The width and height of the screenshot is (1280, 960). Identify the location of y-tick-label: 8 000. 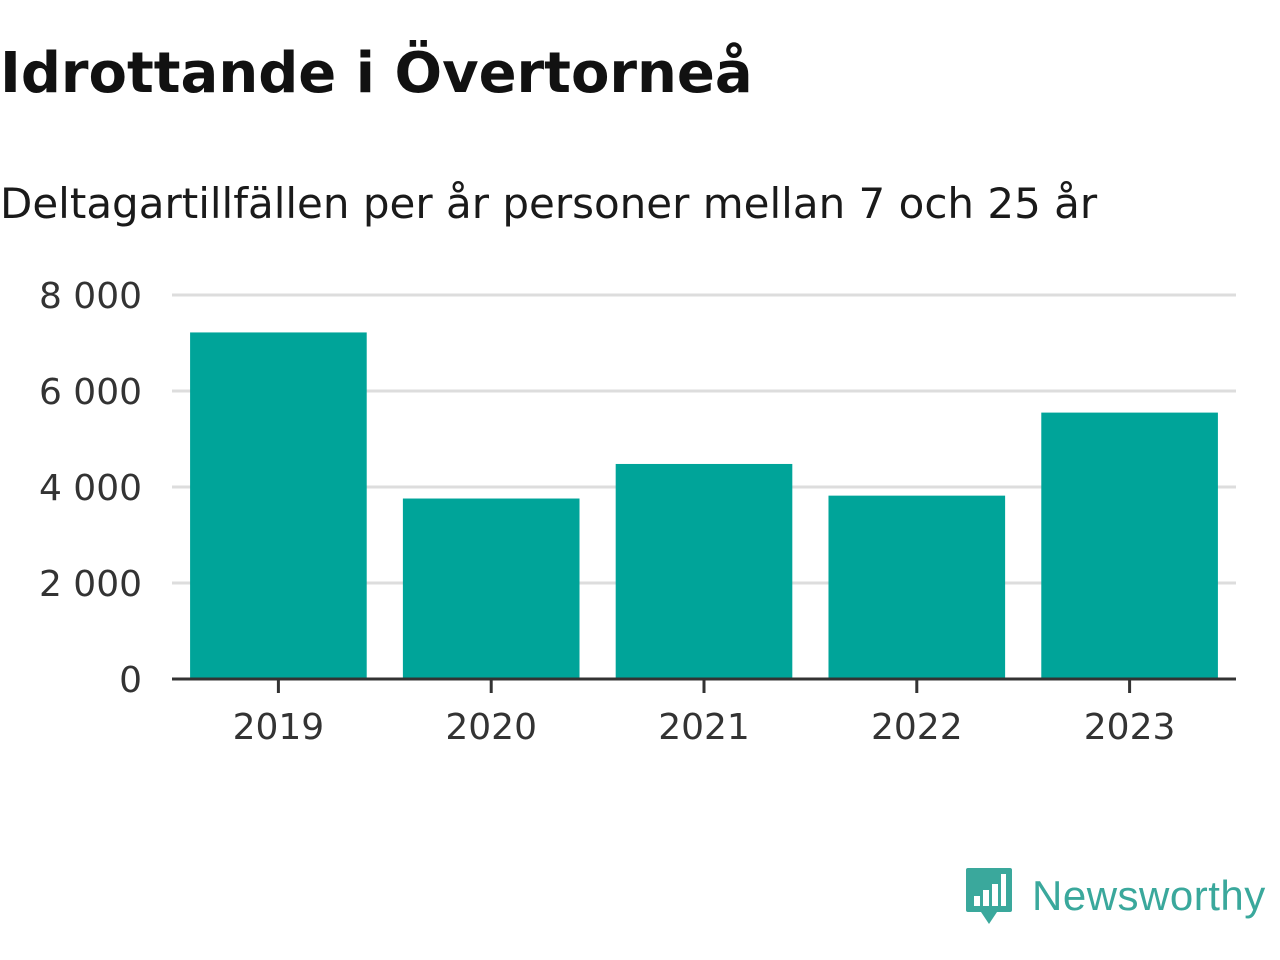
(90, 296).